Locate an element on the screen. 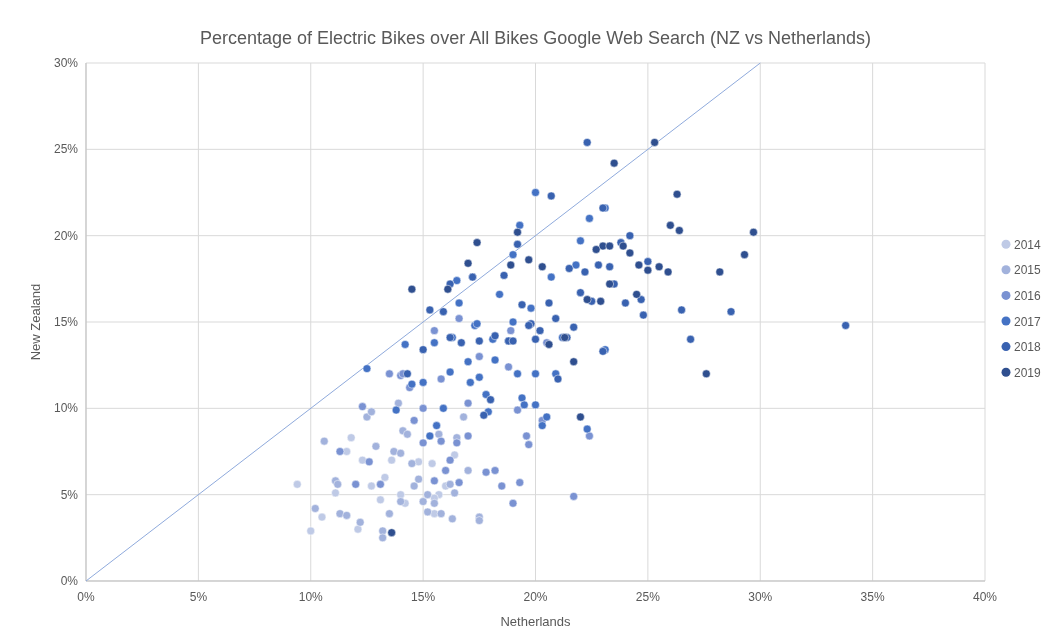  x-tick-label: 25% is located at coordinates (648, 597).